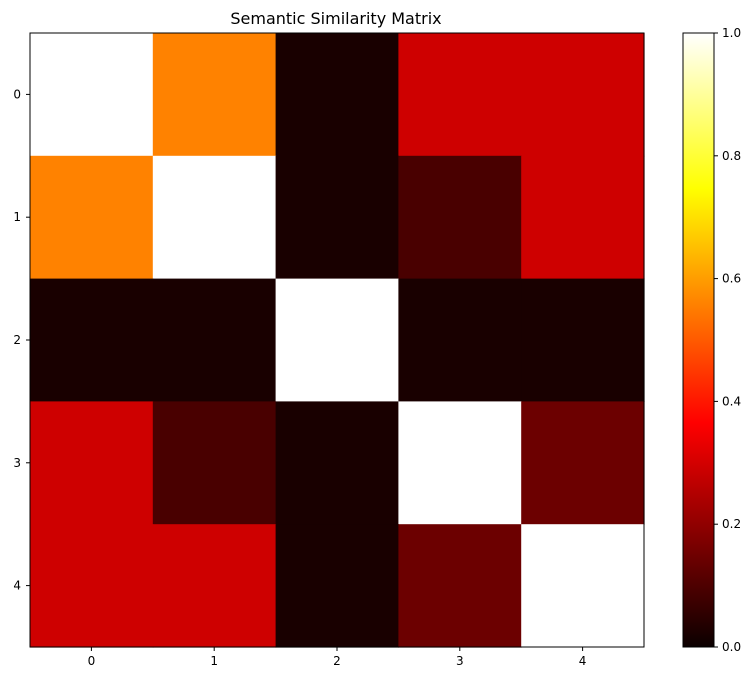 Image resolution: width=755 pixels, height=682 pixels. I want to click on x-tick-label: 0, so click(92, 661).